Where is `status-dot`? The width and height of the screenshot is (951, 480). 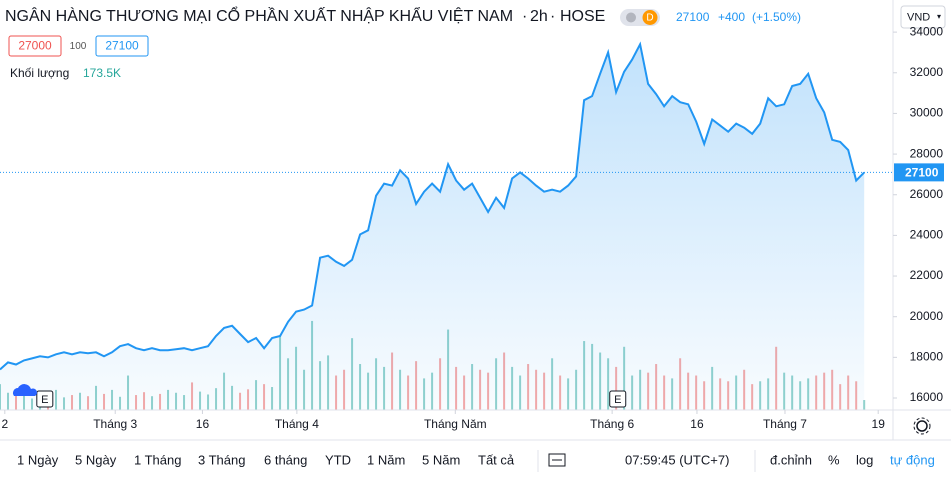 status-dot is located at coordinates (631, 17).